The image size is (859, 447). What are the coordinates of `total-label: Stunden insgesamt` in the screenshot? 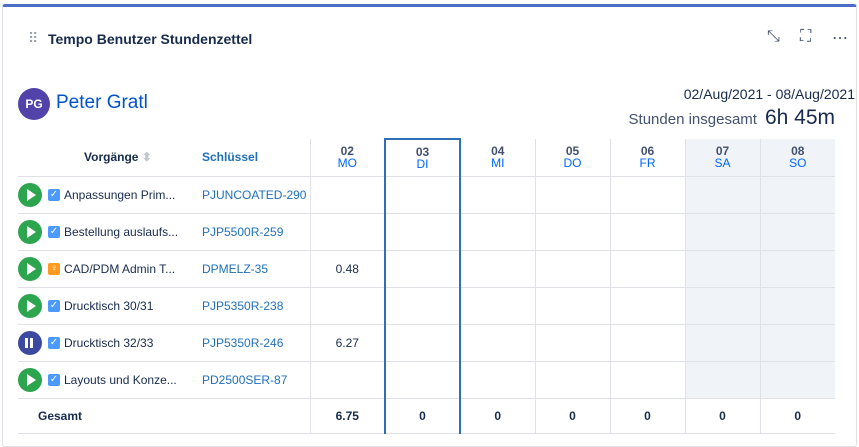 It's located at (692, 119).